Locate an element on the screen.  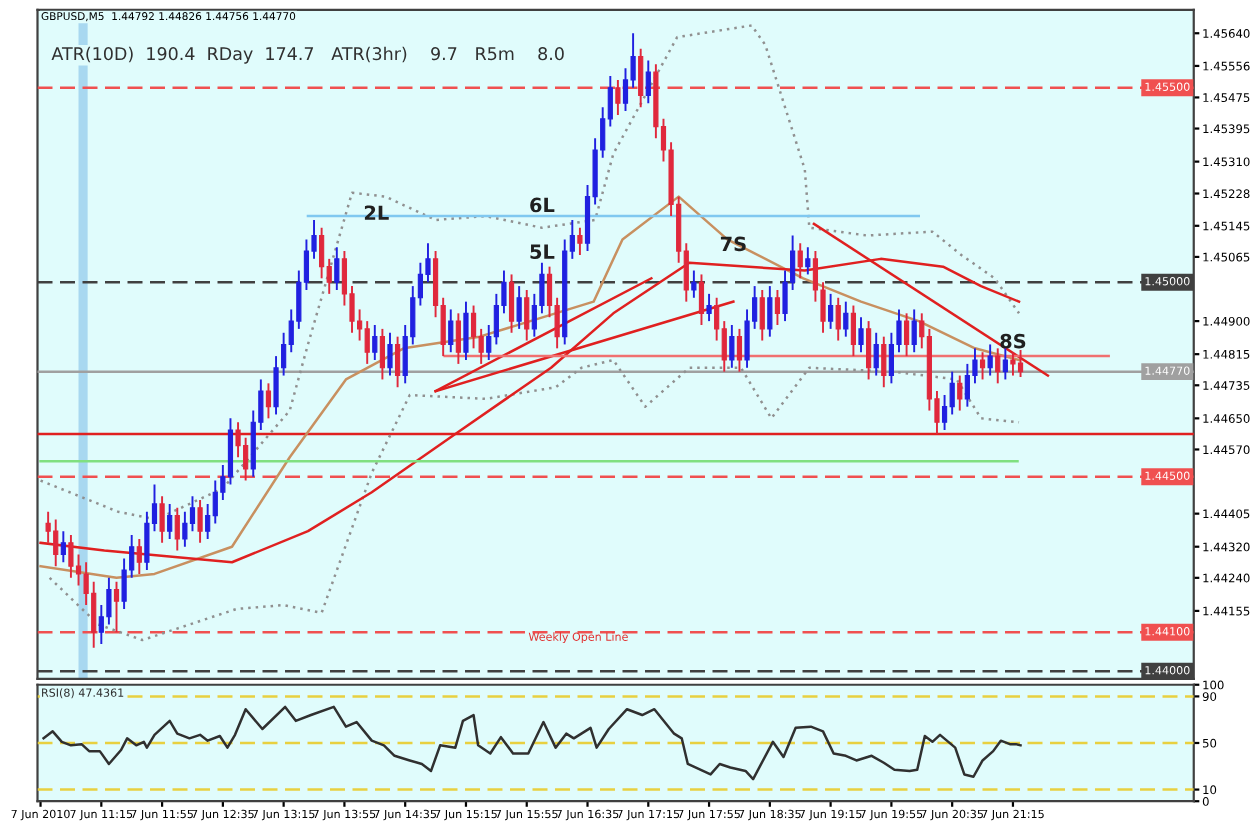
annotation: 8S is located at coordinates (1013, 341).